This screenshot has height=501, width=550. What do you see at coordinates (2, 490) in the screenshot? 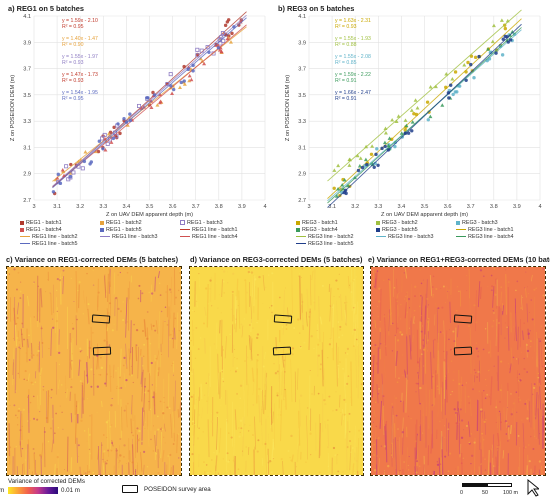
I see `colorbar-min-label: 0 m` at bounding box center [2, 490].